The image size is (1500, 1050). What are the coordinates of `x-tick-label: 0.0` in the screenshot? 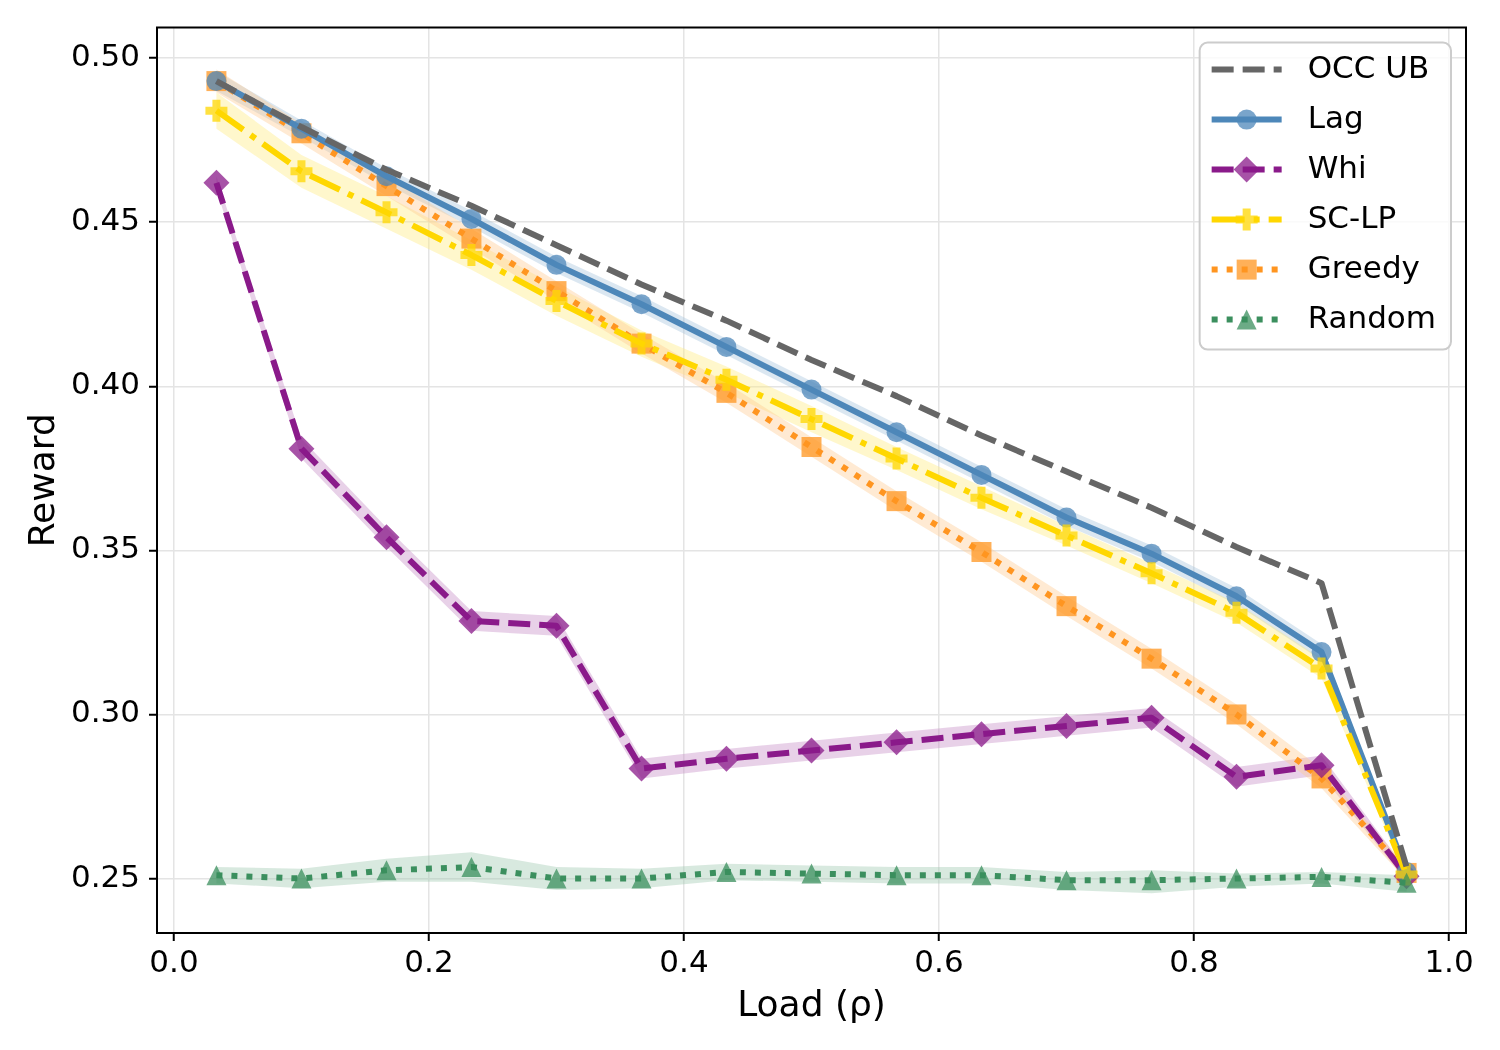 It's located at (174, 960).